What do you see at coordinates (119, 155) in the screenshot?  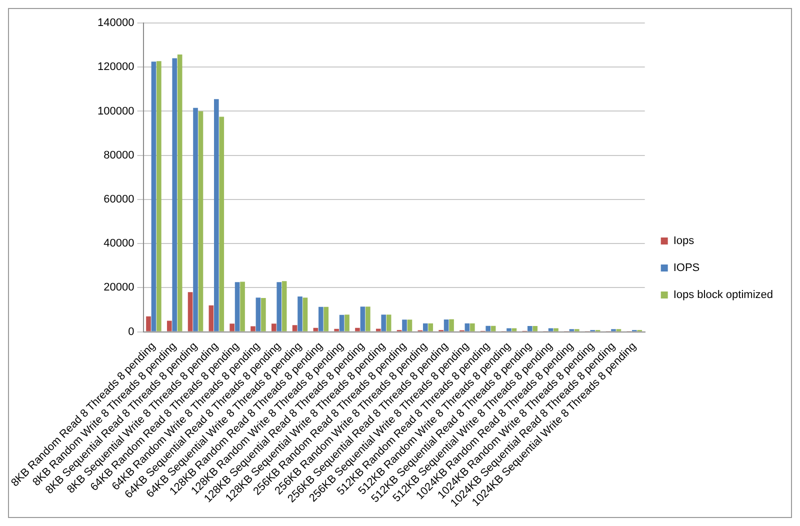 I see `y-tick-label: 80000` at bounding box center [119, 155].